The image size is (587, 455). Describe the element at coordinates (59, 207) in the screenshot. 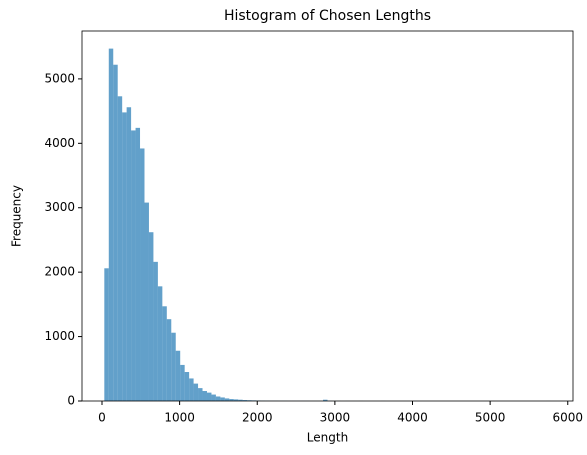

I see `y-tick-label: 3000` at that location.